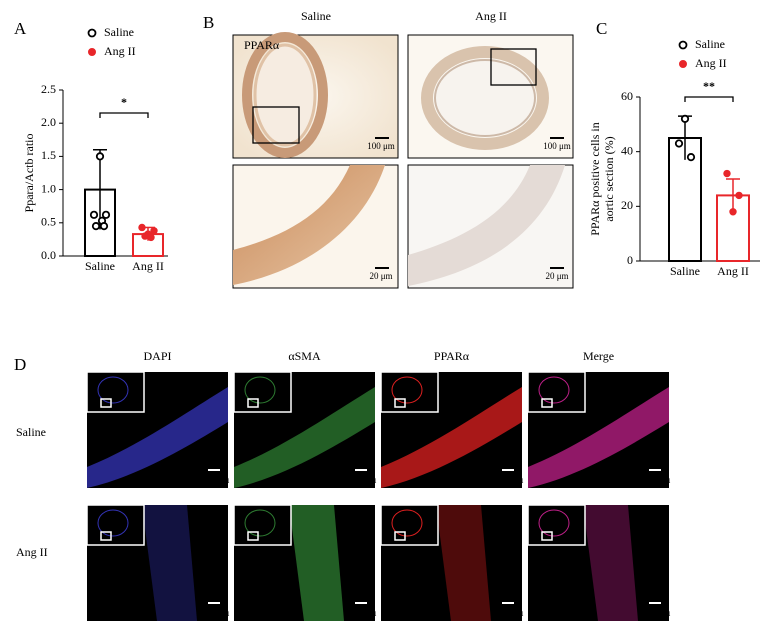 Image resolution: width=776 pixels, height=629 pixels. Describe the element at coordinates (32, 552) in the screenshot. I see `row-label: Ang II` at that location.